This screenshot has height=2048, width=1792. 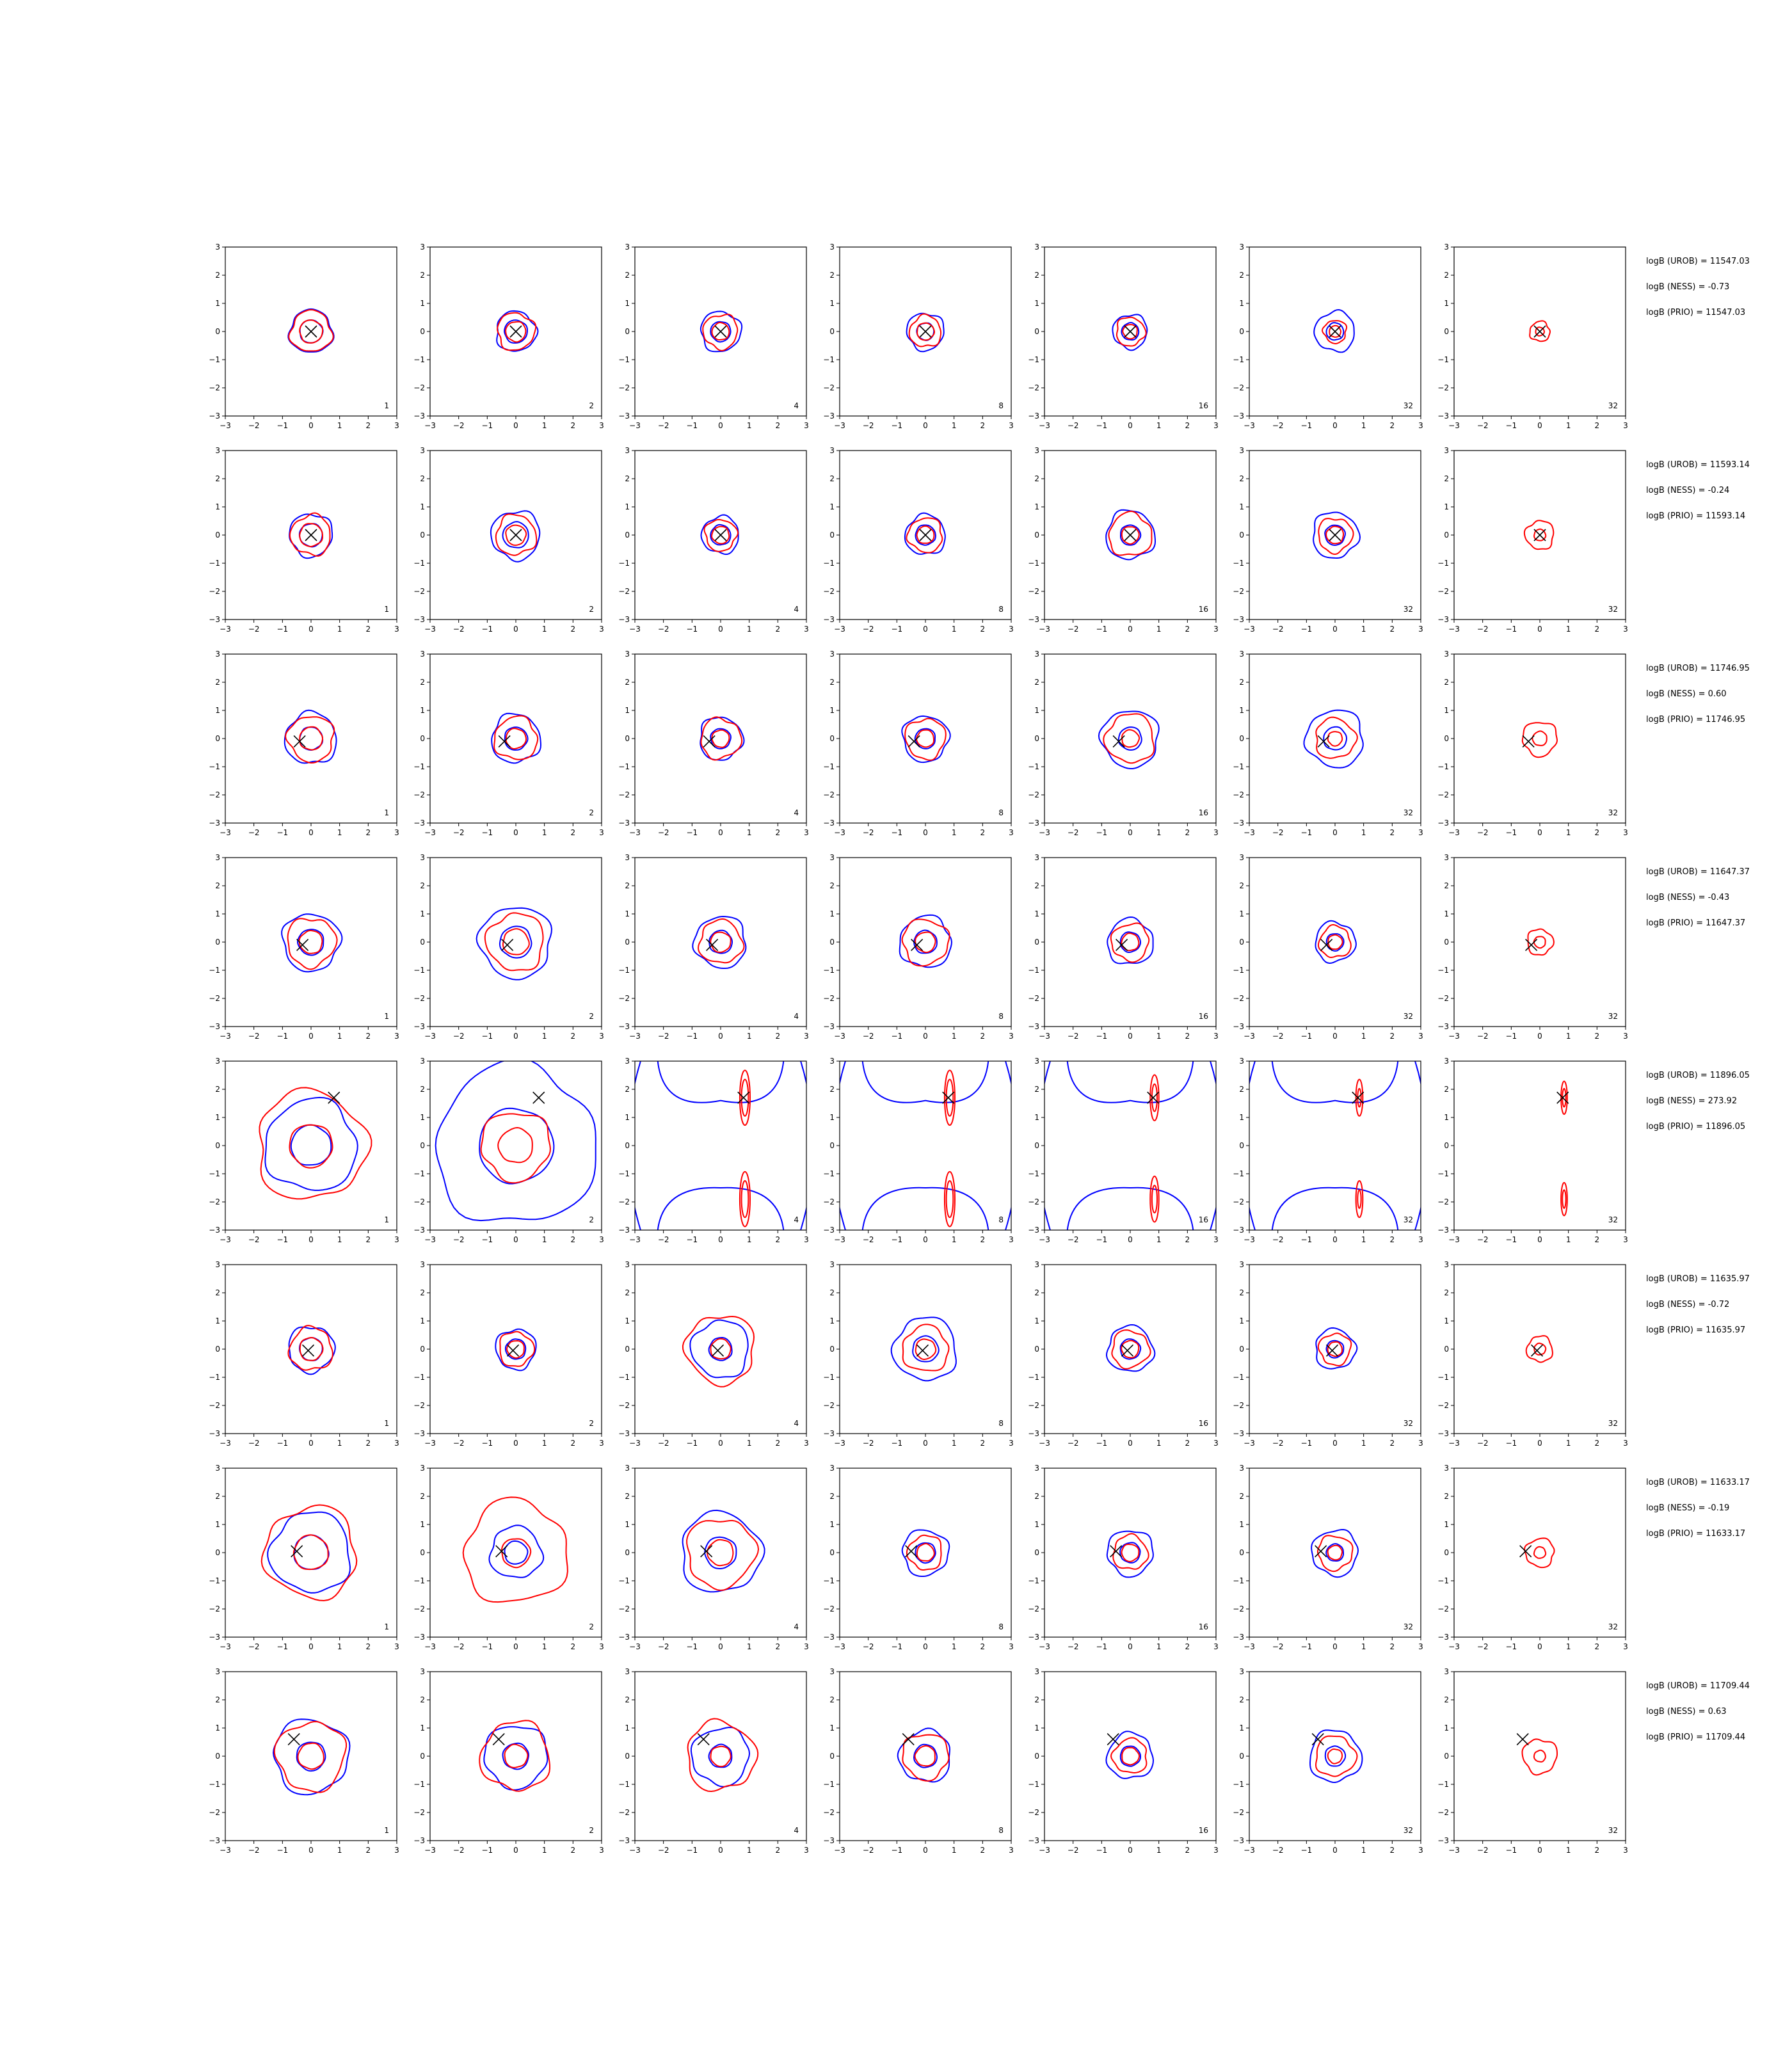 I want to click on panel-r7-c1: −3 −2 −1 0 1 2 3 −3 −2 −1 0 1 2 3 1, so click(x=304, y=1557).